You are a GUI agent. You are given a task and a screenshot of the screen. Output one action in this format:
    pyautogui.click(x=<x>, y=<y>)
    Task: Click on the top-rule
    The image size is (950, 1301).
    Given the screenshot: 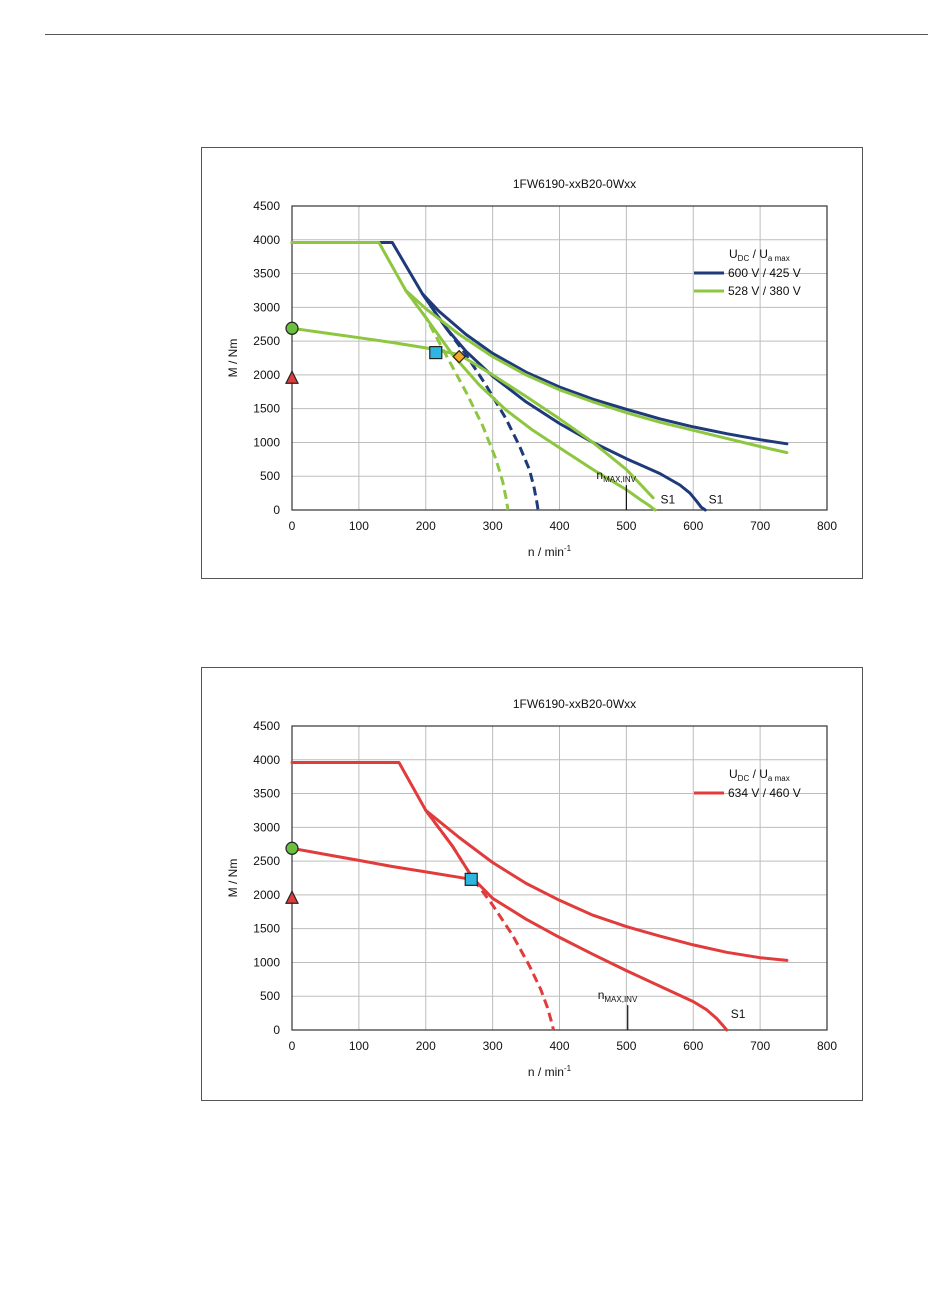 What is the action you would take?
    pyautogui.click(x=486, y=34)
    